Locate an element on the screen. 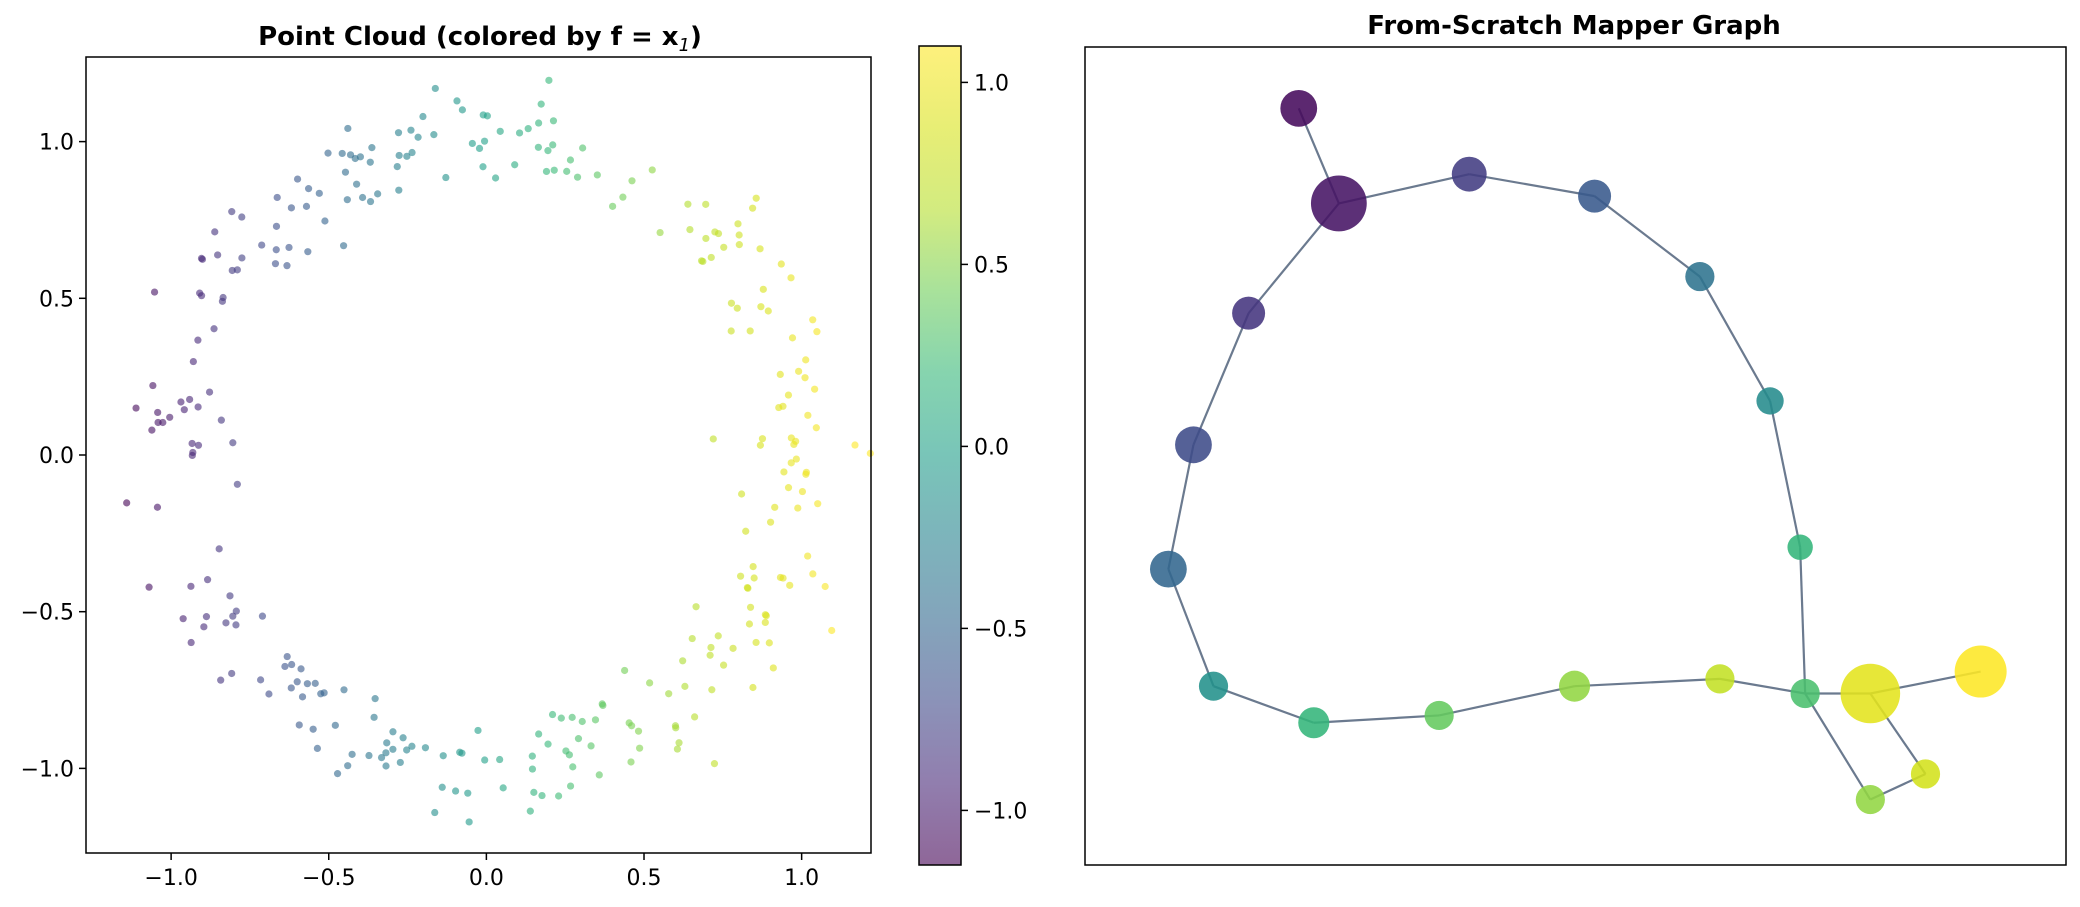  y-tick-label: 0.5 is located at coordinates (56, 299).